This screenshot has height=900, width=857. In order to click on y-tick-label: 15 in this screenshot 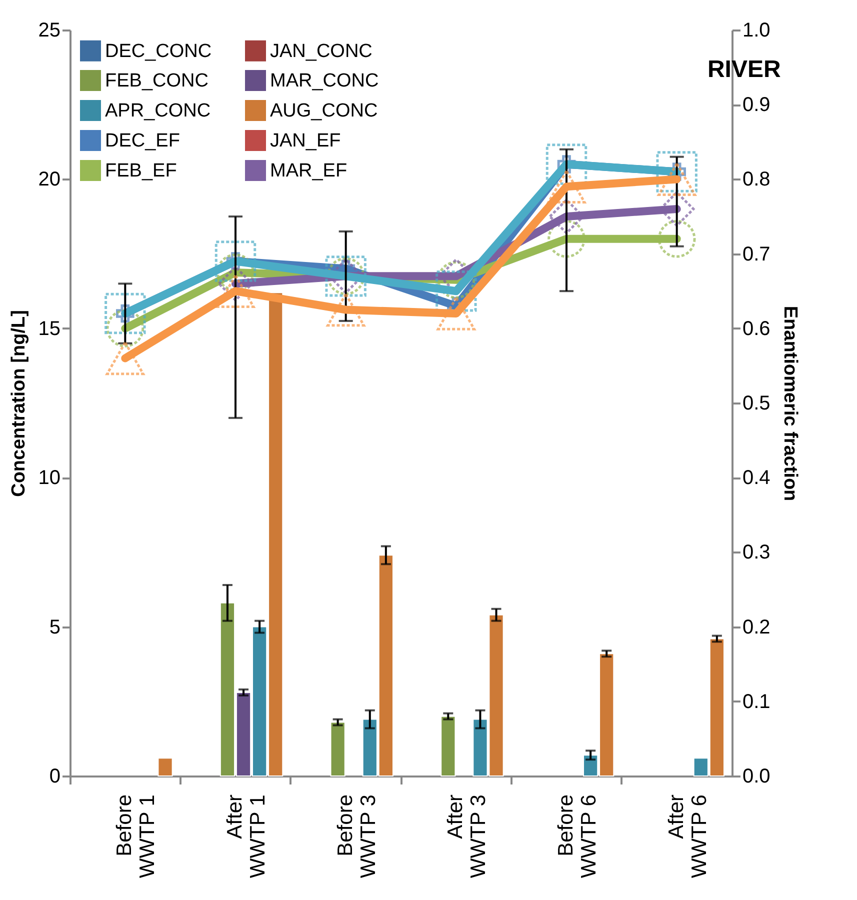, I will do `click(49, 329)`.